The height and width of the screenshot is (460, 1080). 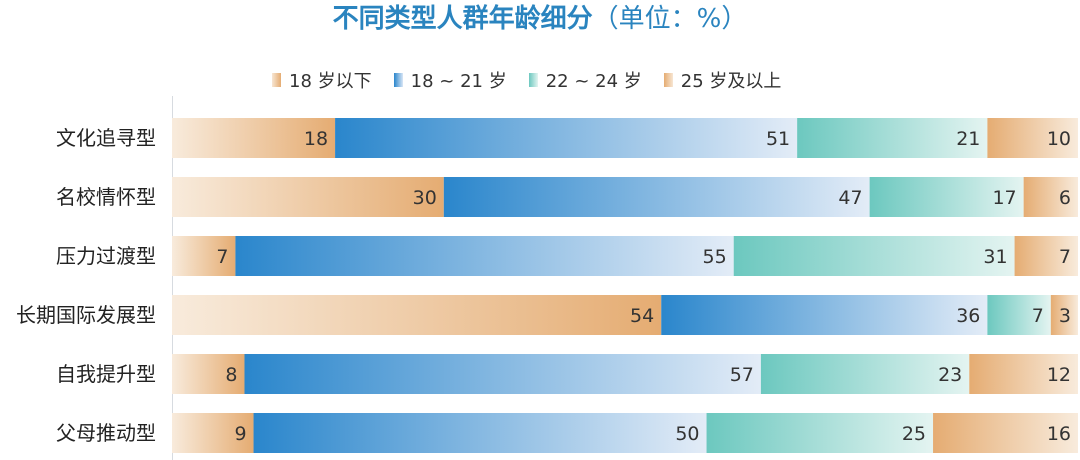 I want to click on category-label: 长期国际发展型, so click(x=86, y=315).